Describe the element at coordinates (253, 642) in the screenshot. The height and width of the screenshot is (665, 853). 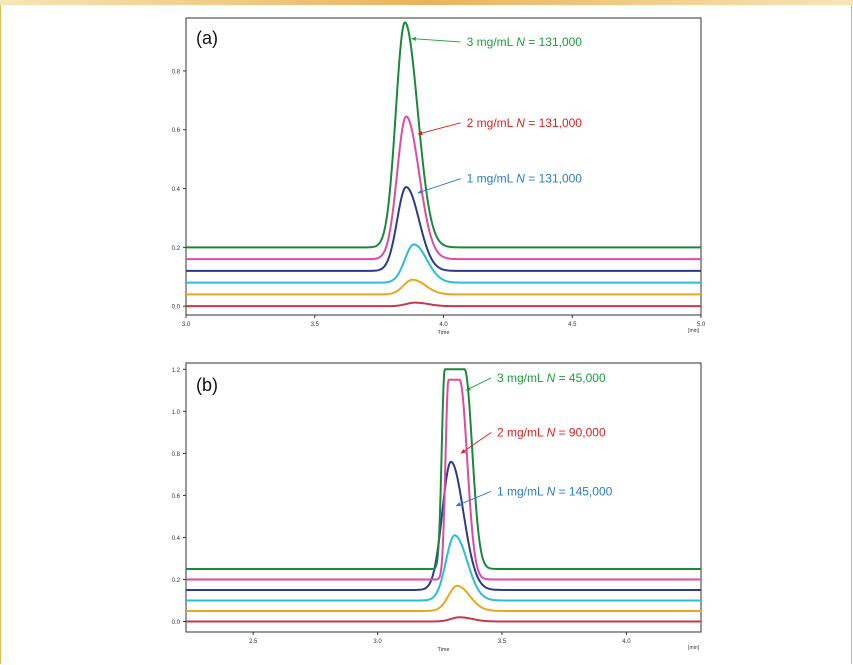
I see `x-tick-label: 2.5` at that location.